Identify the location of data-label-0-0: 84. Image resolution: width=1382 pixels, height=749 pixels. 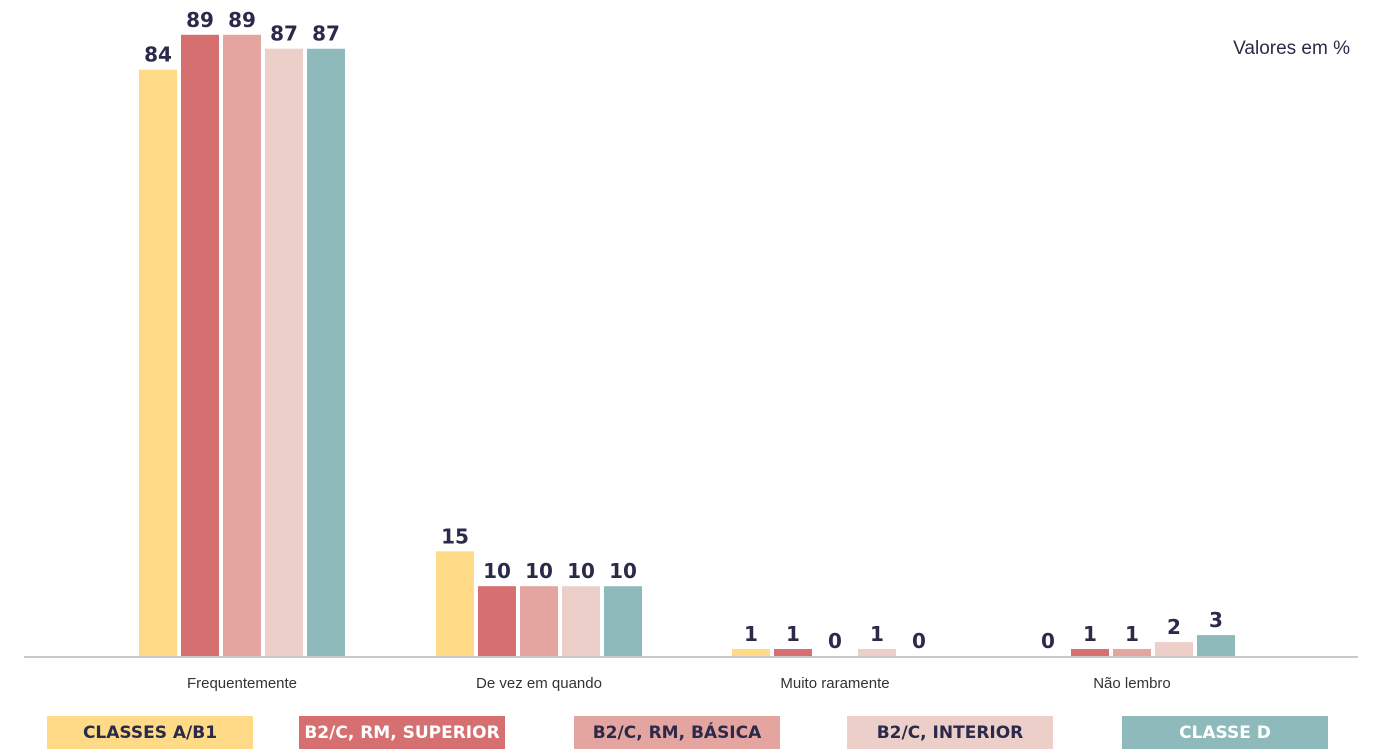
(158, 55).